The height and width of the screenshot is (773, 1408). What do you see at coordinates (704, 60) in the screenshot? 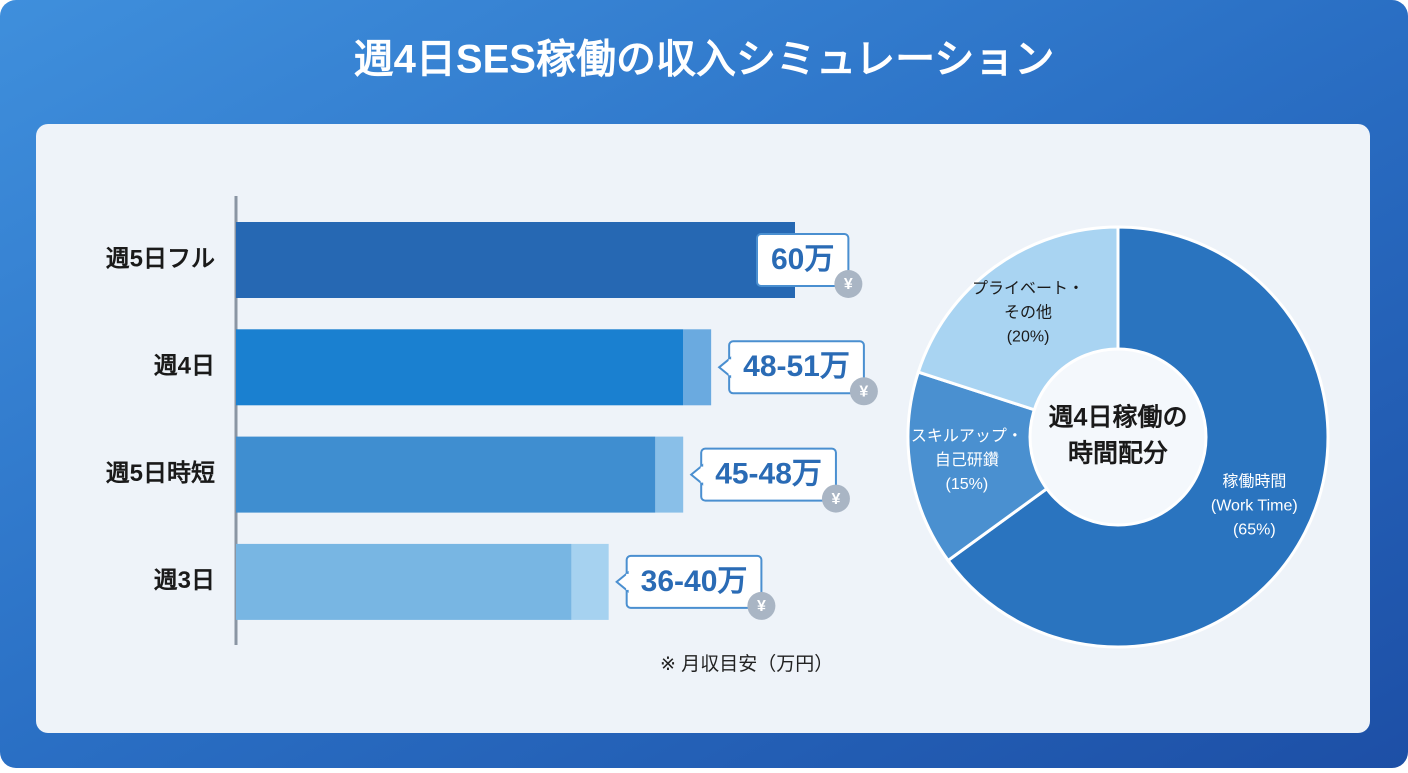
I see `page-title: 週4日SES稼働の収入シミュレーション` at bounding box center [704, 60].